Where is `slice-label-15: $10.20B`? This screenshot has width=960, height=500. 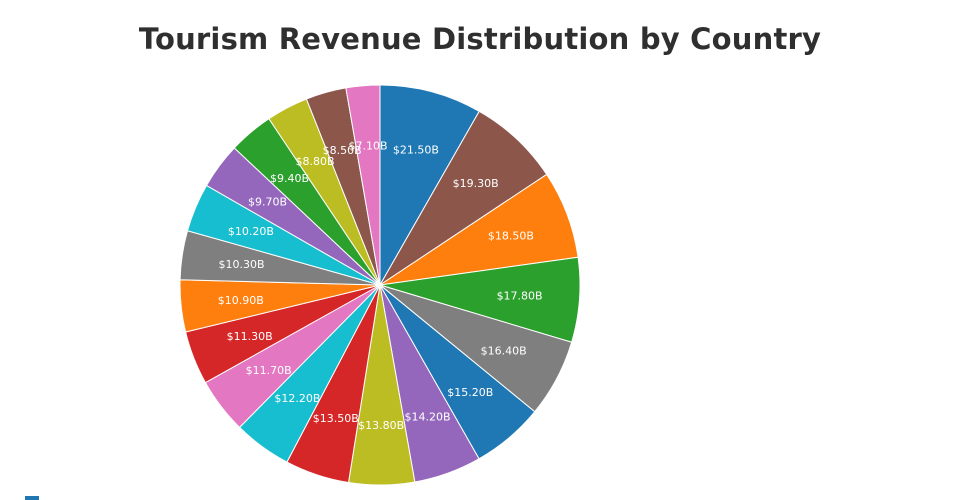
slice-label-15: $10.20B is located at coordinates (251, 231).